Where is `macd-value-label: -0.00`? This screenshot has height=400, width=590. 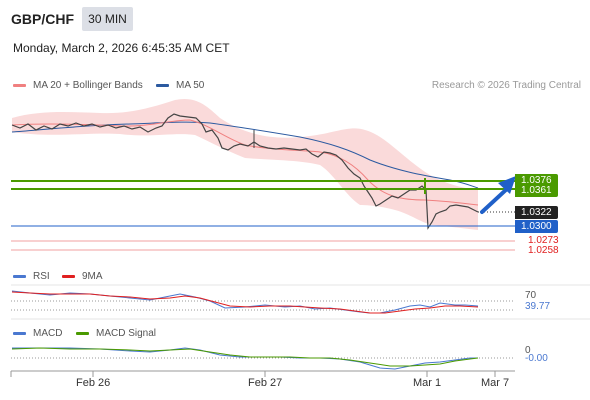 macd-value-label: -0.00 is located at coordinates (536, 358).